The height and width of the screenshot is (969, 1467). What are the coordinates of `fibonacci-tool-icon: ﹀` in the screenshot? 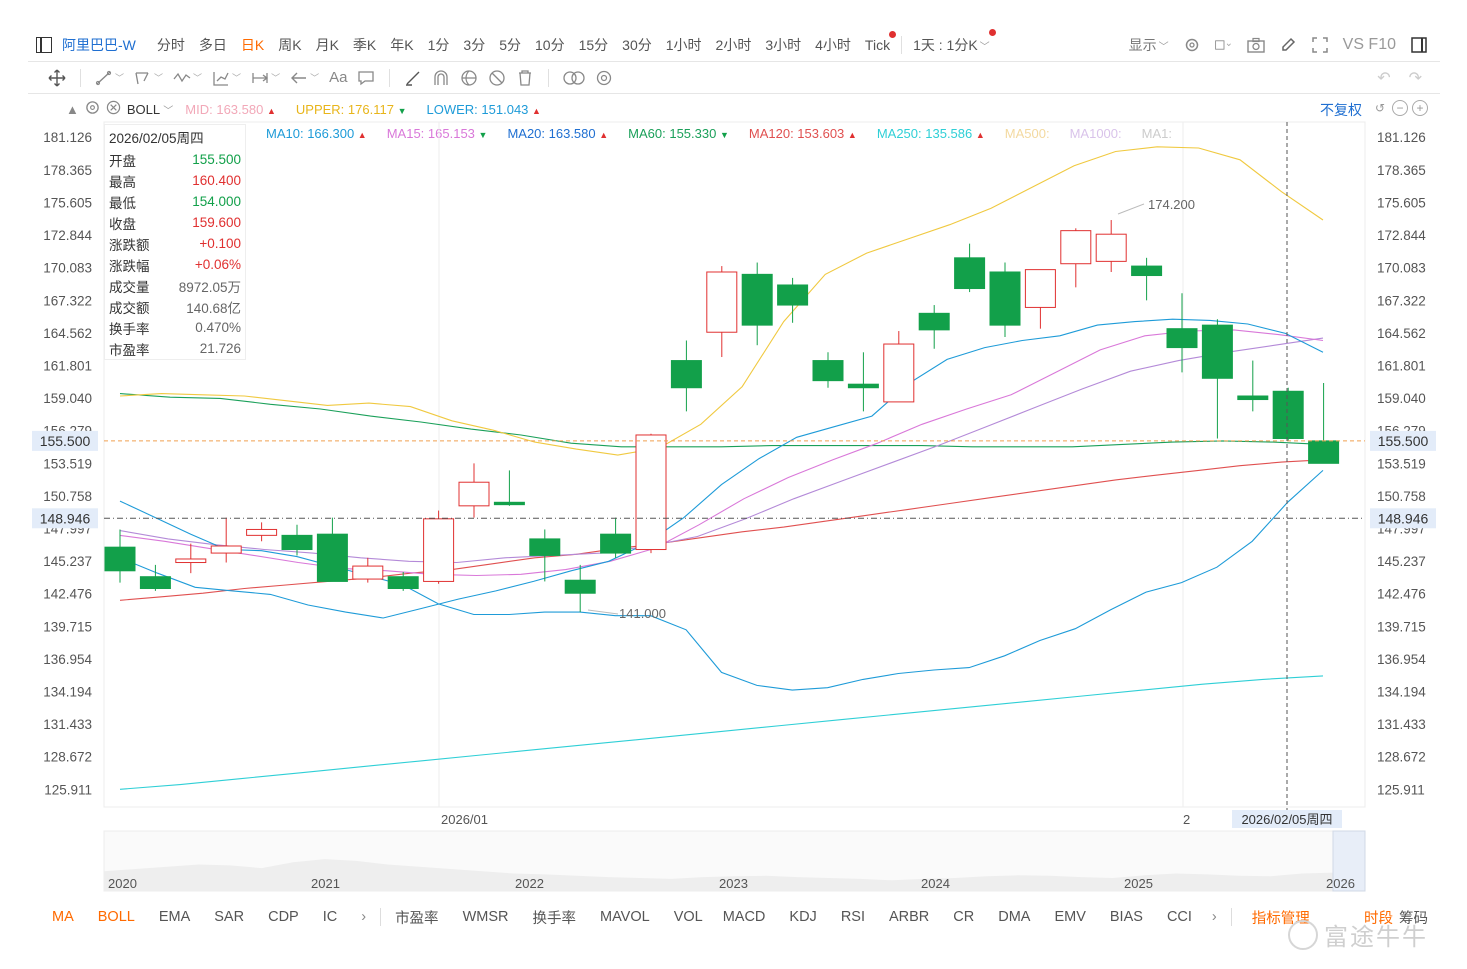 It's located at (226, 78).